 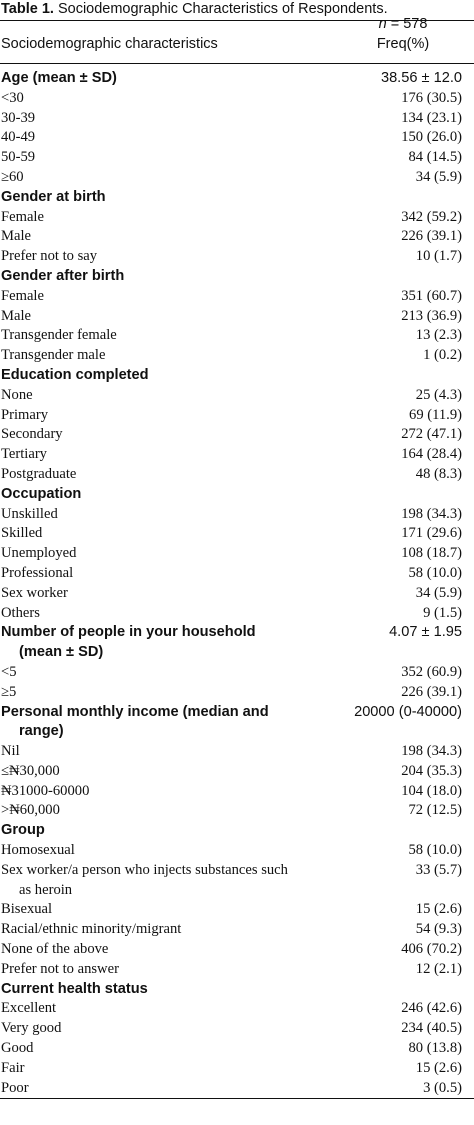 What do you see at coordinates (59, 335) in the screenshot?
I see `row-label-text: Transgender female` at bounding box center [59, 335].